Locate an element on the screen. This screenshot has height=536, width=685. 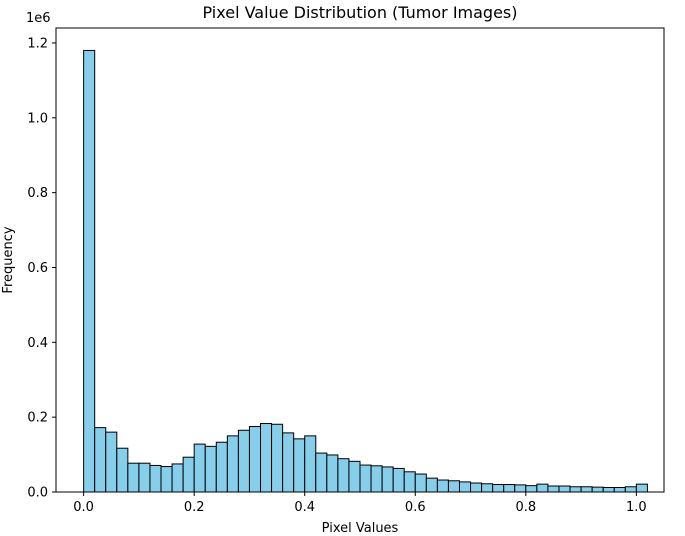
x-tick-label: 0.8 is located at coordinates (525, 507).